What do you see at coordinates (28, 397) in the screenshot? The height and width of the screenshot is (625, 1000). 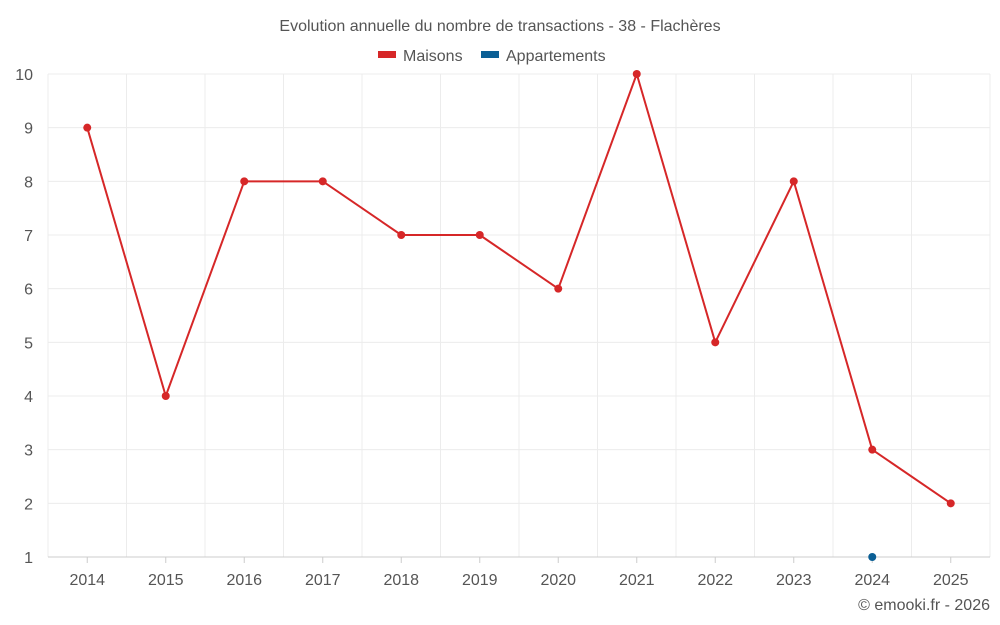 I see `y-tick-label-4: 4` at bounding box center [28, 397].